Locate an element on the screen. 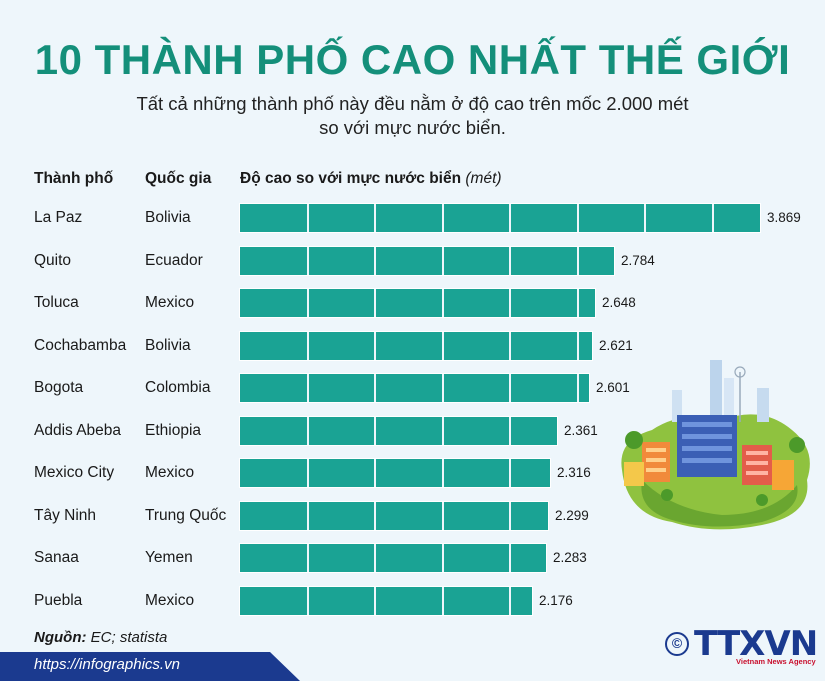  city-illustration is located at coordinates (715, 445).